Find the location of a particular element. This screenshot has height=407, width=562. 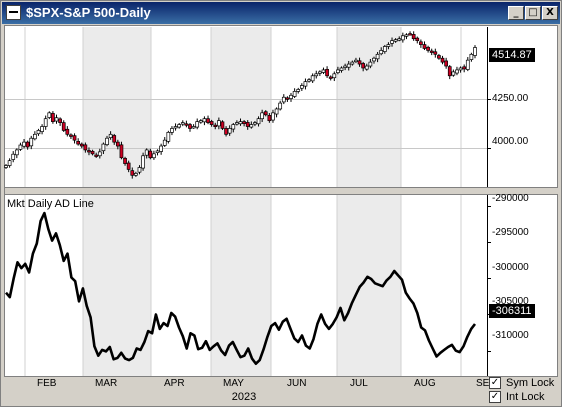

sym-lock-checkbox: ✓ is located at coordinates (495, 383).